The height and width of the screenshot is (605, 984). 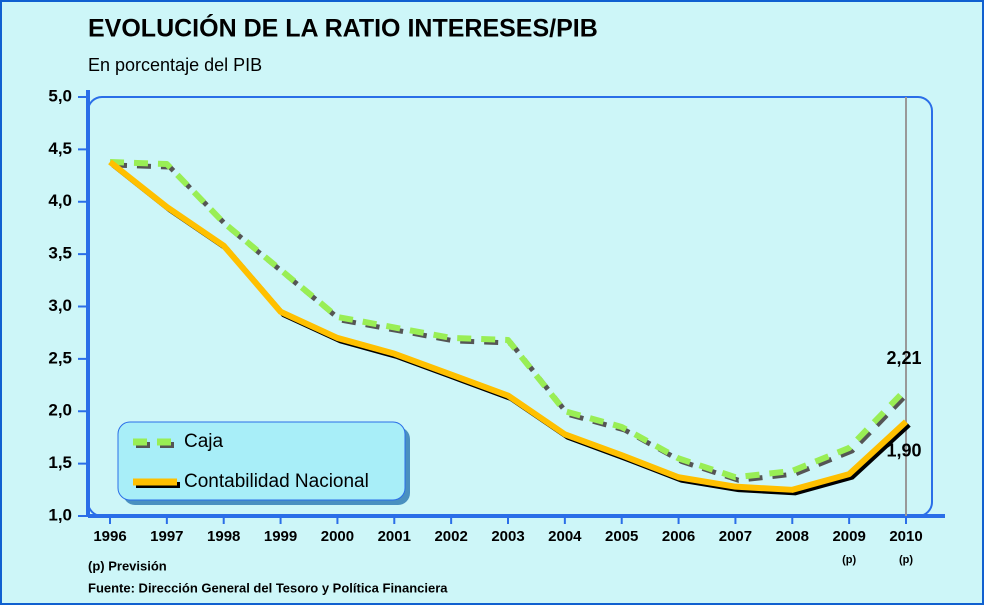 What do you see at coordinates (848, 536) in the screenshot?
I see `x-tick-label: 2009` at bounding box center [848, 536].